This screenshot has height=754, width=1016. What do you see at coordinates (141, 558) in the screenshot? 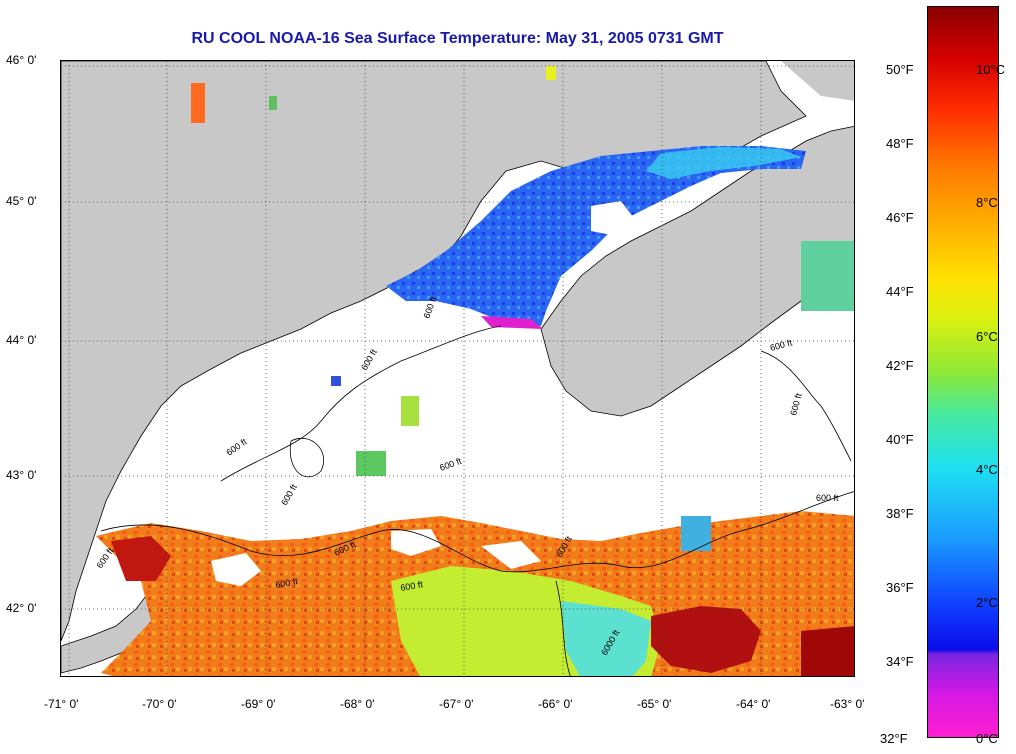
I see `hot-spot-southwest` at bounding box center [141, 558].